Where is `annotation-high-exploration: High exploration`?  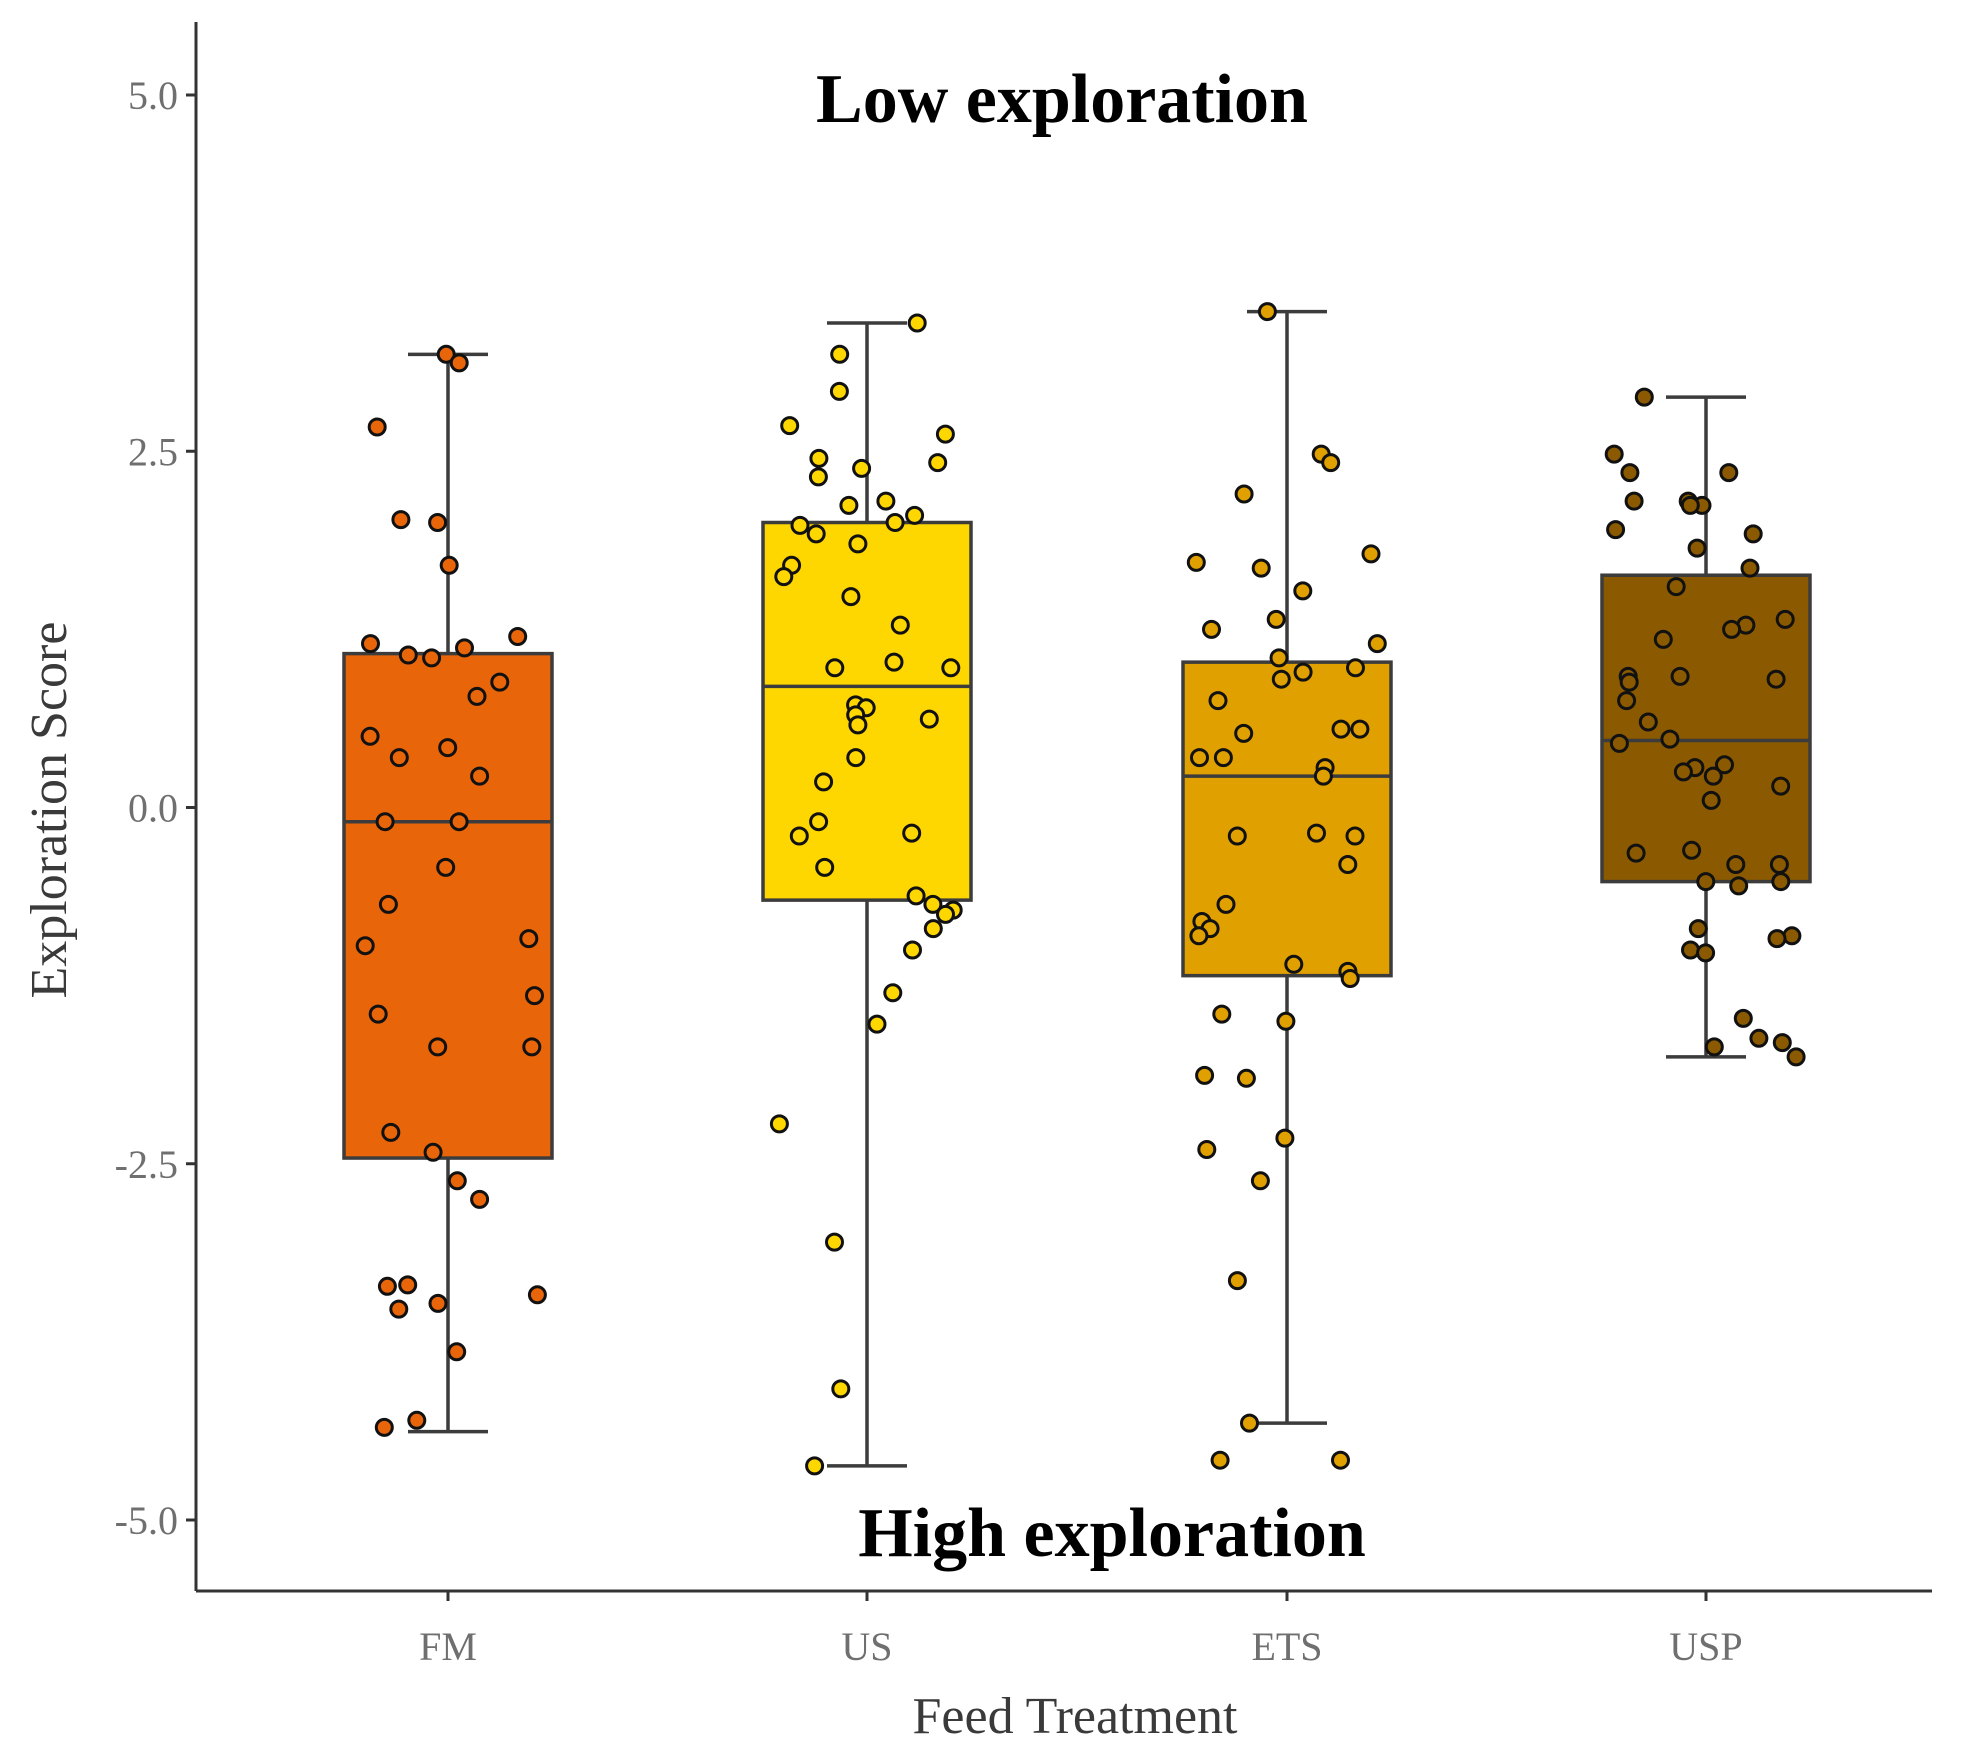
annotation-high-exploration: High exploration is located at coordinates (1112, 1533).